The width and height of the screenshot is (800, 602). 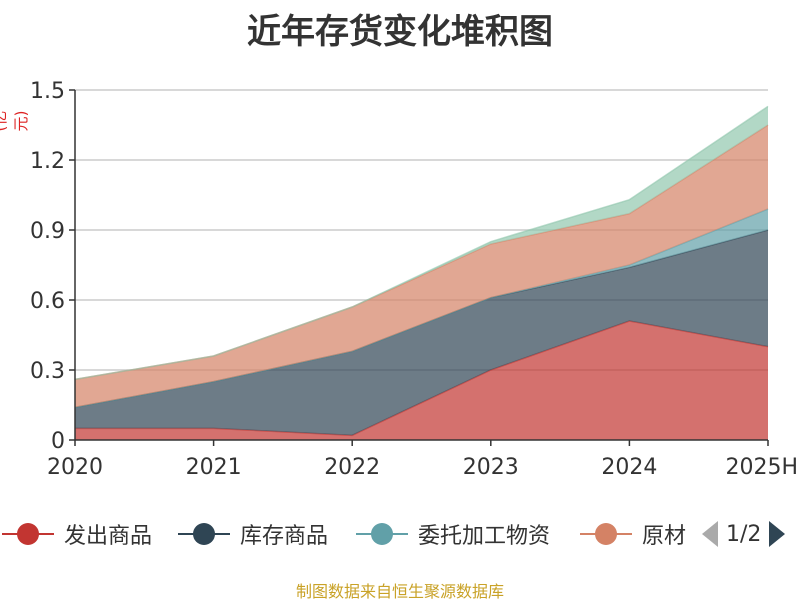 What do you see at coordinates (710, 534) in the screenshot?
I see `legend-prev-page-icon` at bounding box center [710, 534].